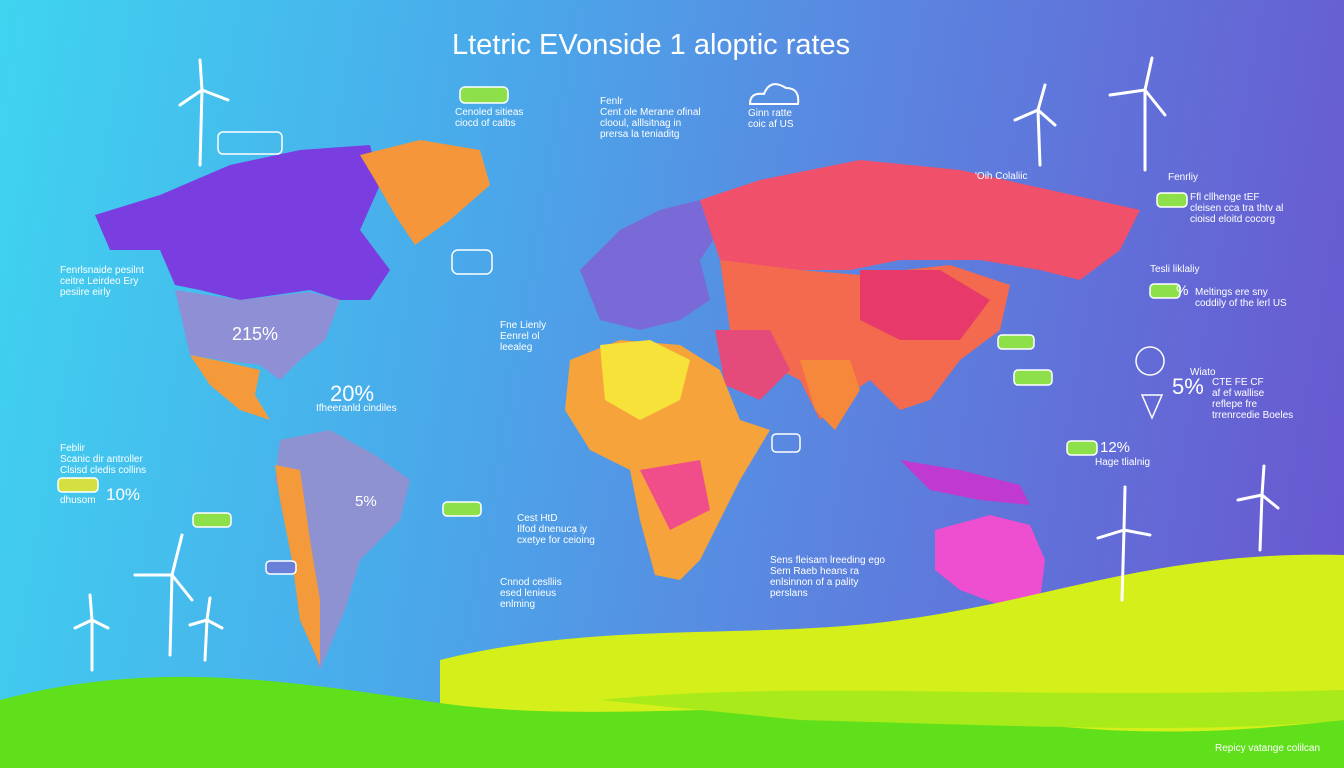  What do you see at coordinates (1238, 393) in the screenshot?
I see `note-text: af ef wallise` at bounding box center [1238, 393].